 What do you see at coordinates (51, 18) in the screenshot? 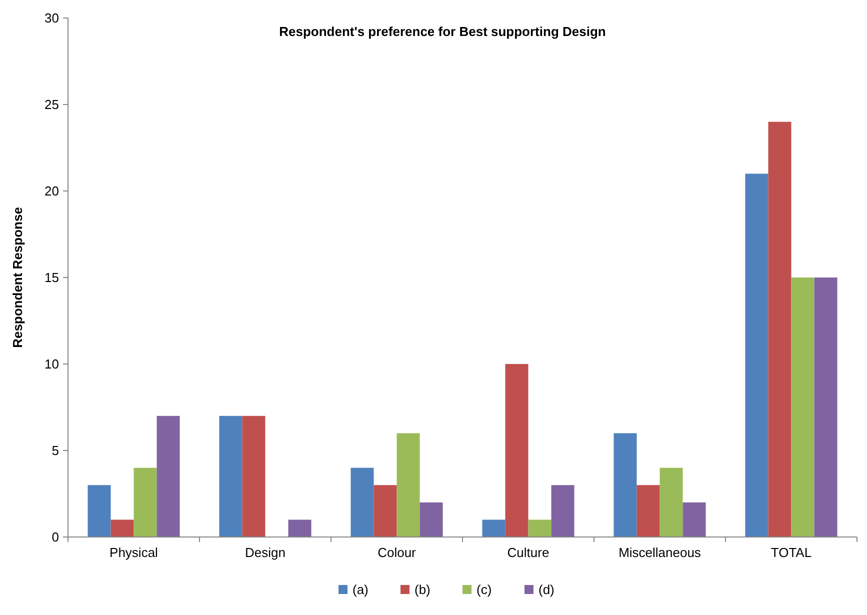
I see `y-tick-label: 30` at bounding box center [51, 18].